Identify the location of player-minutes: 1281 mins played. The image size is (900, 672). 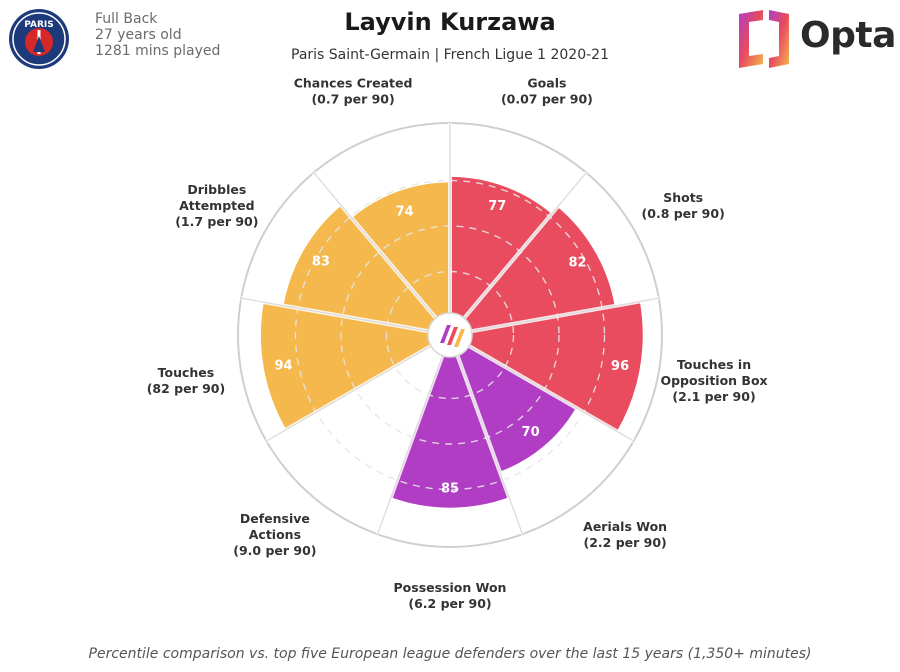
(158, 51).